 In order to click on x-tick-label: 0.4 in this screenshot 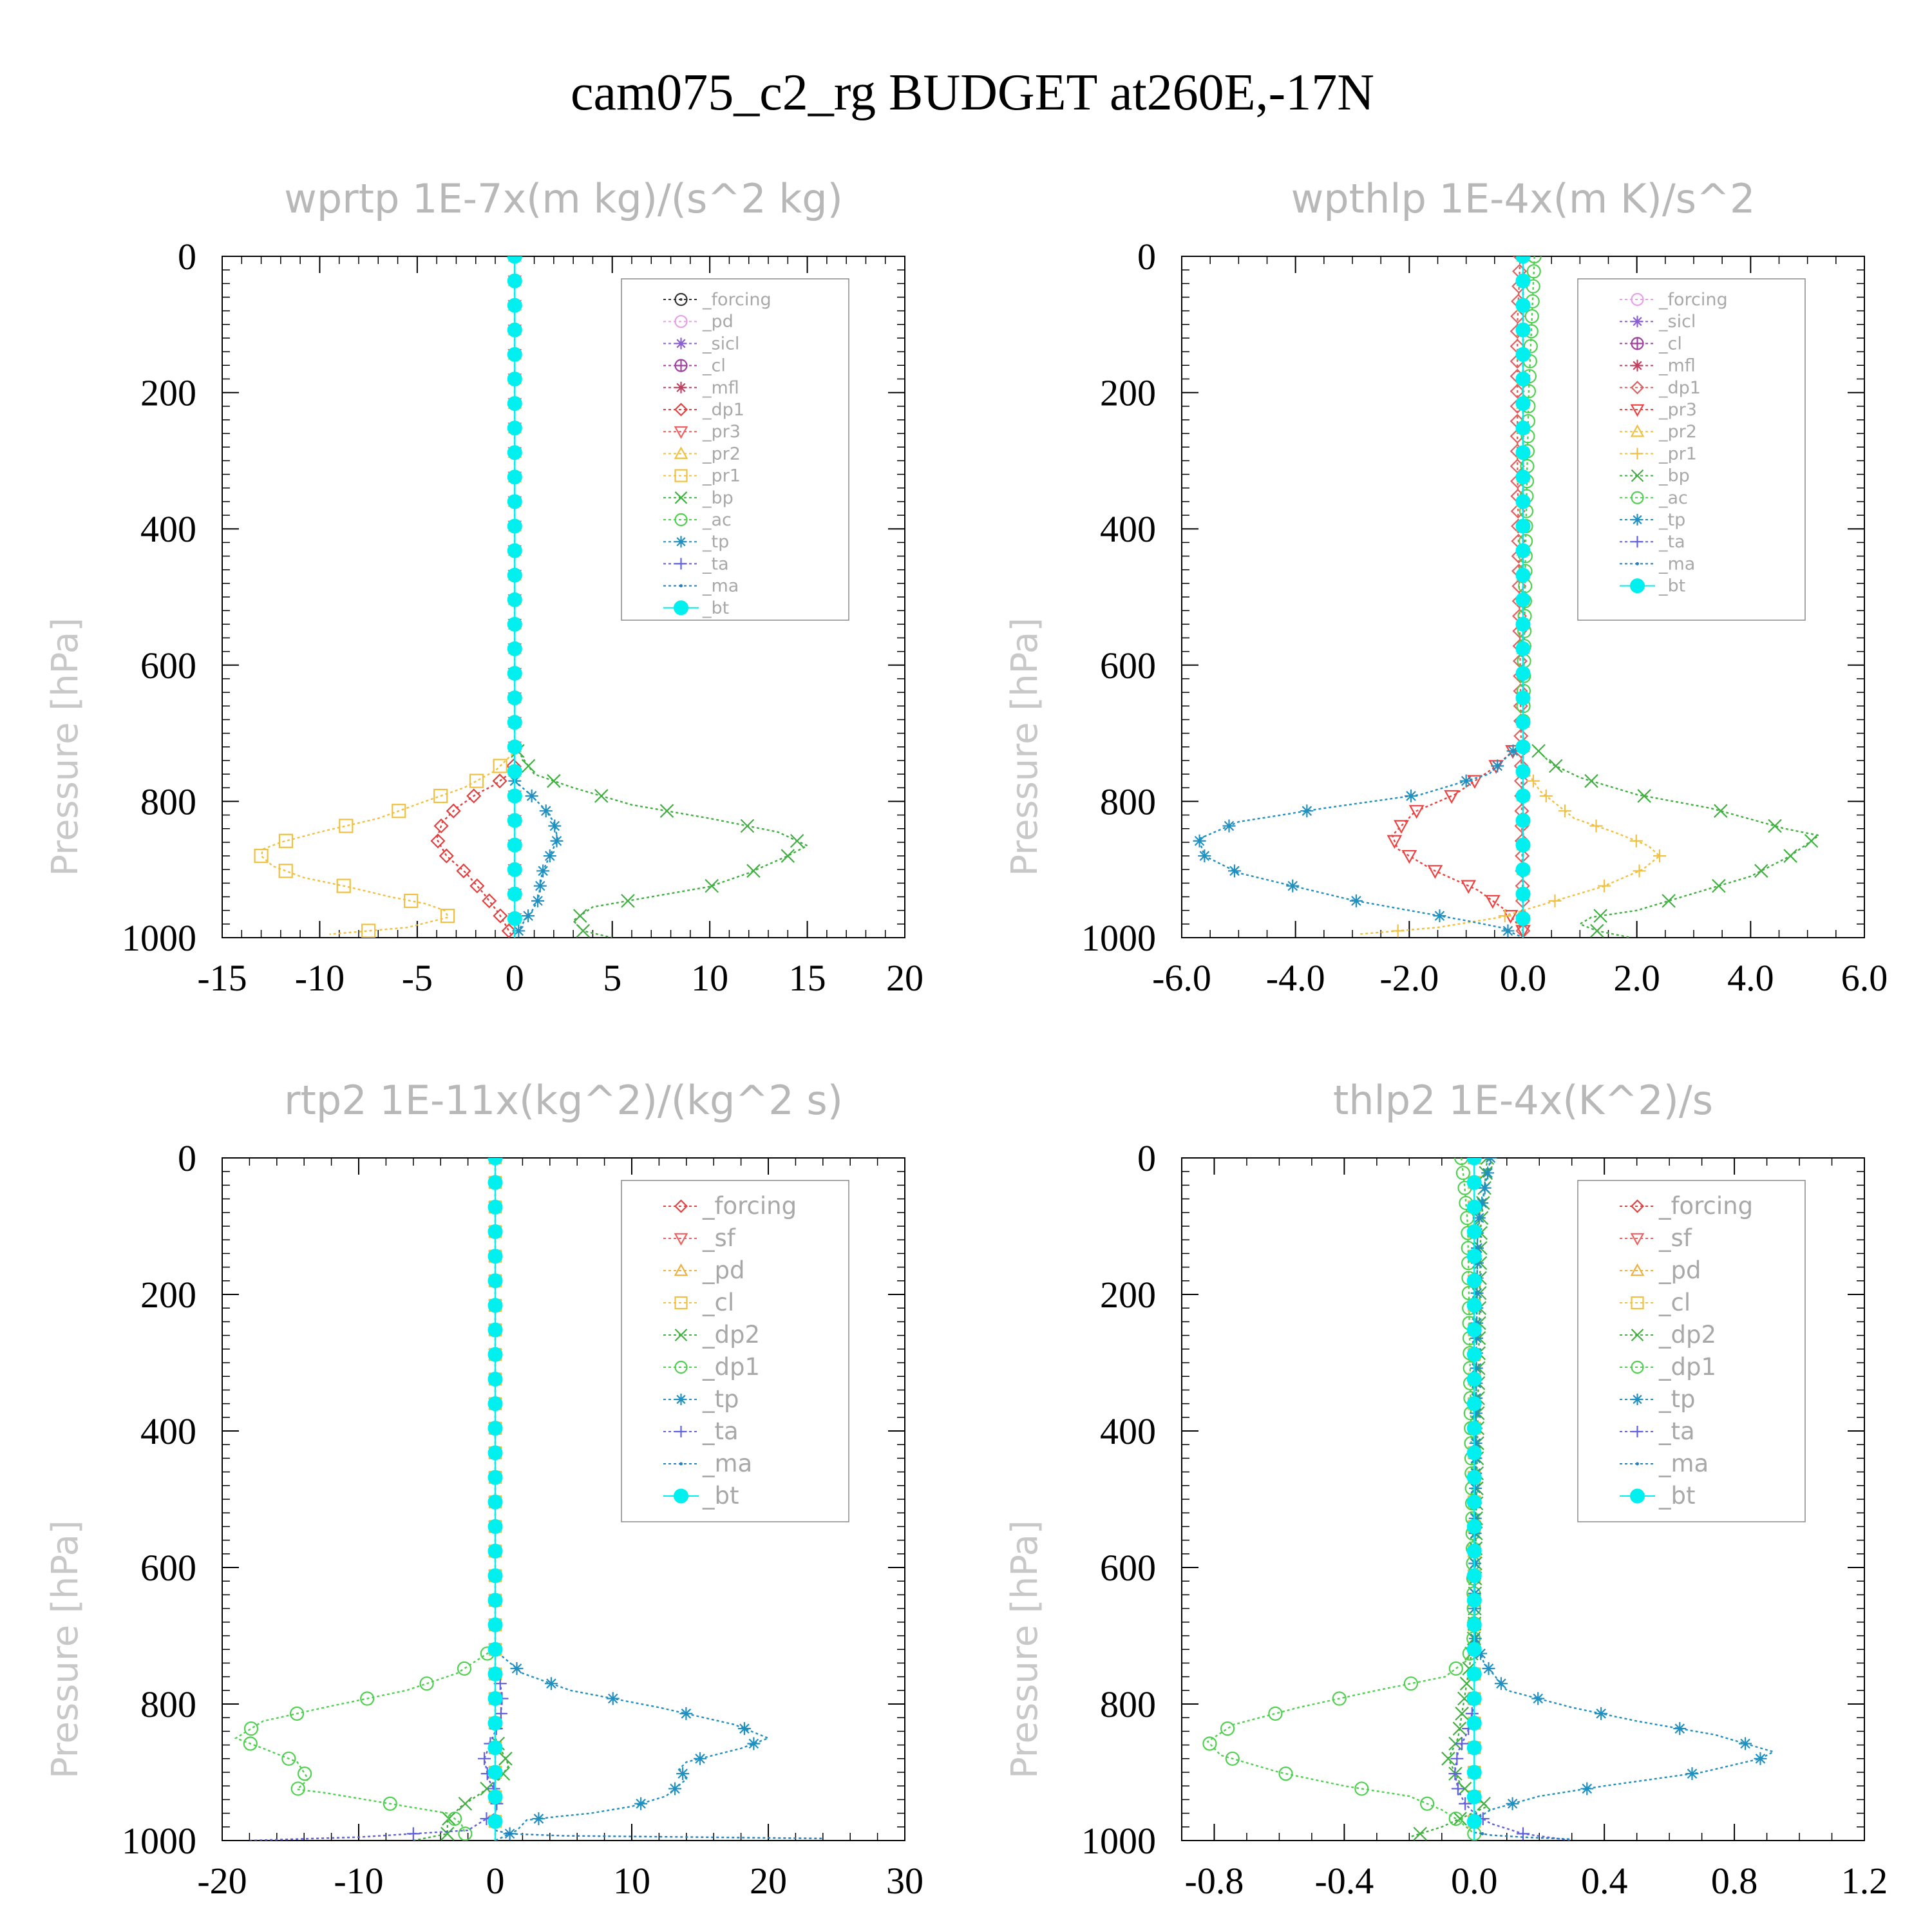, I will do `click(1605, 1881)`.